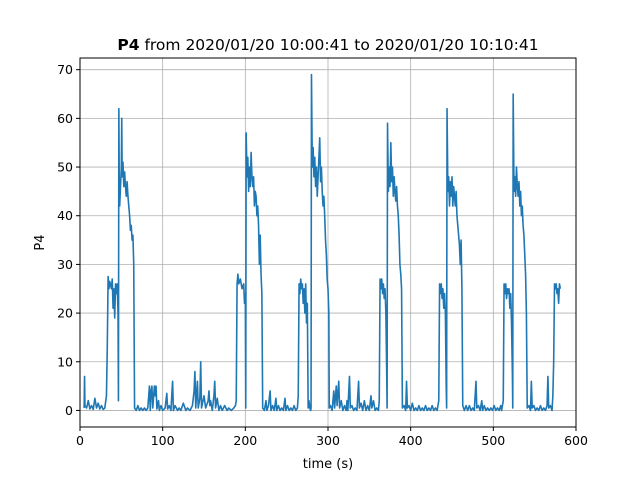 The height and width of the screenshot is (480, 640). Describe the element at coordinates (245, 440) in the screenshot. I see `x-tick-label: 200` at that location.